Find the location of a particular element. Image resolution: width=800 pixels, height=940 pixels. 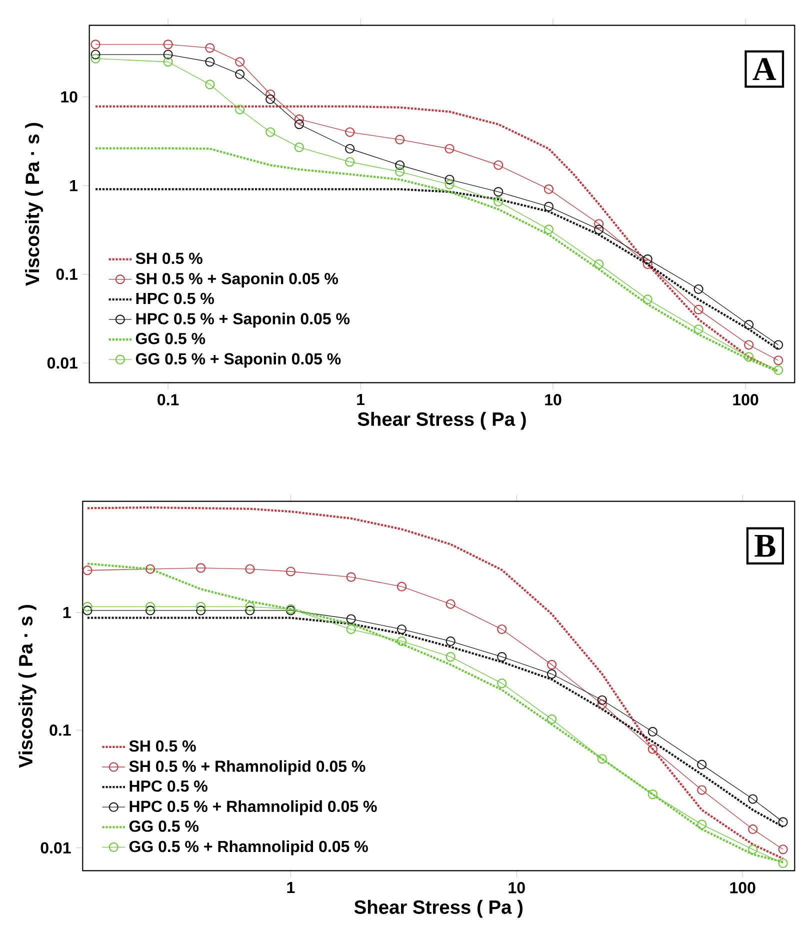

annotation: A is located at coordinates (764, 69).